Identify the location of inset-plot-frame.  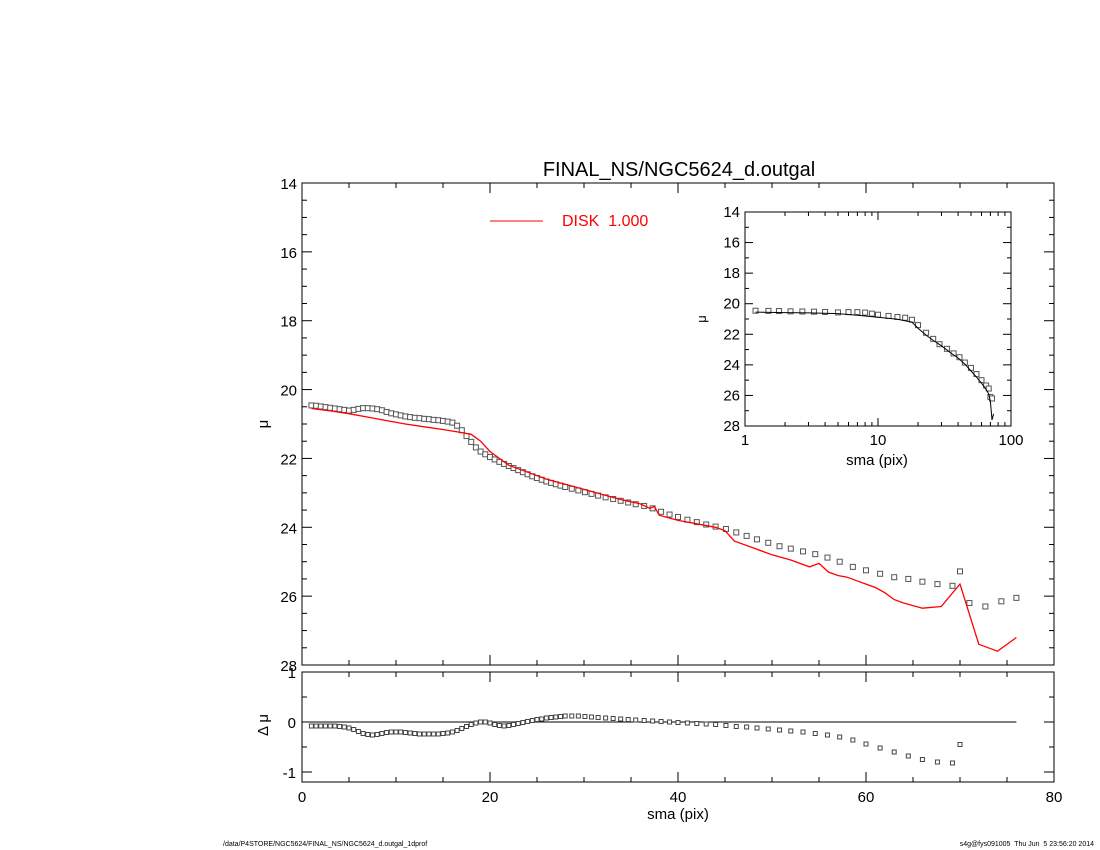
(878, 319).